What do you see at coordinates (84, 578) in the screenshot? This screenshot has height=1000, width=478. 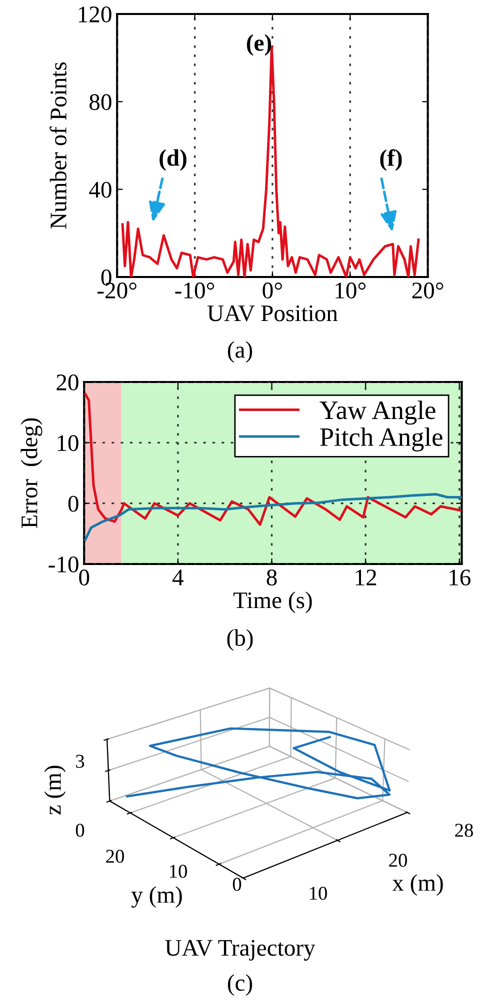 I see `x-tick-label: 0` at bounding box center [84, 578].